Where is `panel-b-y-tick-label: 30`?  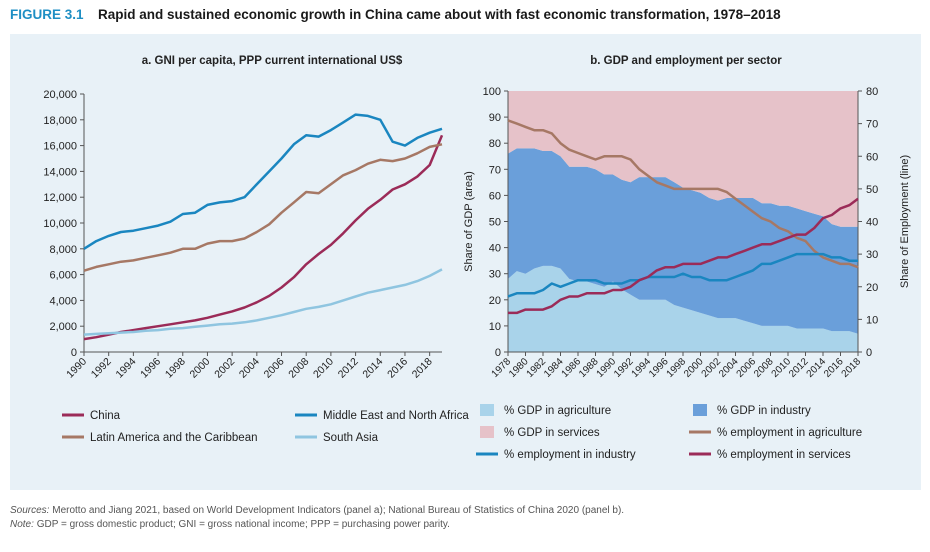
panel-b-y-tick-label: 30 is located at coordinates (495, 275).